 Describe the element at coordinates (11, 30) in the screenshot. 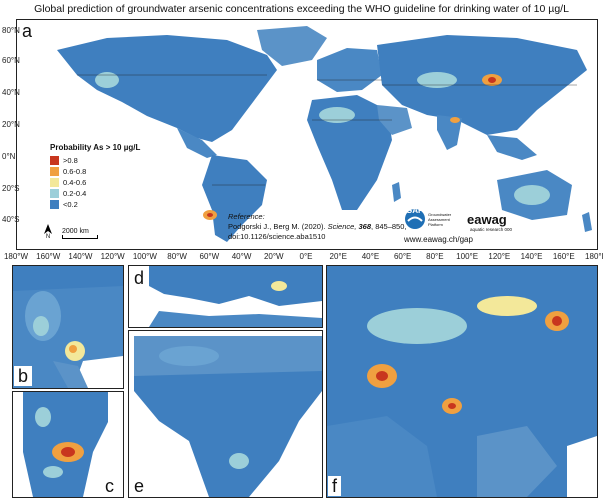

I see `lat-label: 80°N` at that location.